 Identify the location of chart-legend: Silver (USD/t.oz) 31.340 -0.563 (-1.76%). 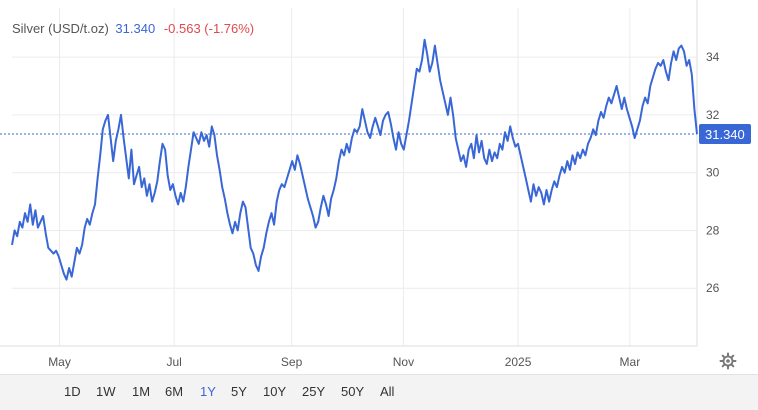
(133, 28).